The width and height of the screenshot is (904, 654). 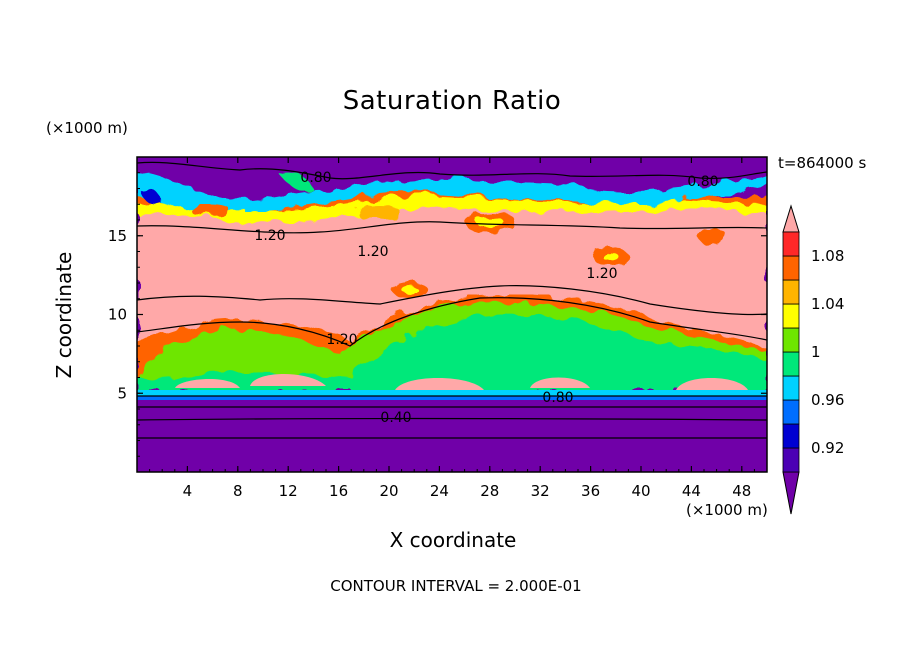 What do you see at coordinates (640, 491) in the screenshot?
I see `x-tick-label: 40` at bounding box center [640, 491].